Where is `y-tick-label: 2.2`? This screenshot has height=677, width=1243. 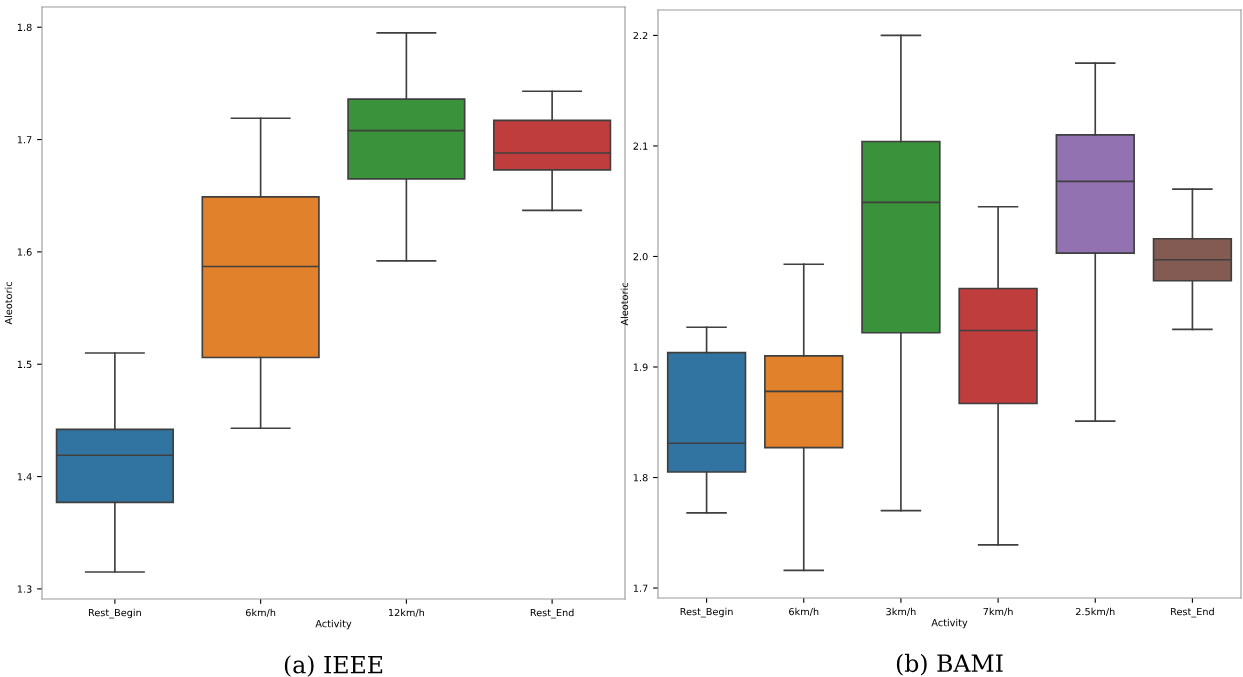
y-tick-label: 2.2 is located at coordinates (640, 35).